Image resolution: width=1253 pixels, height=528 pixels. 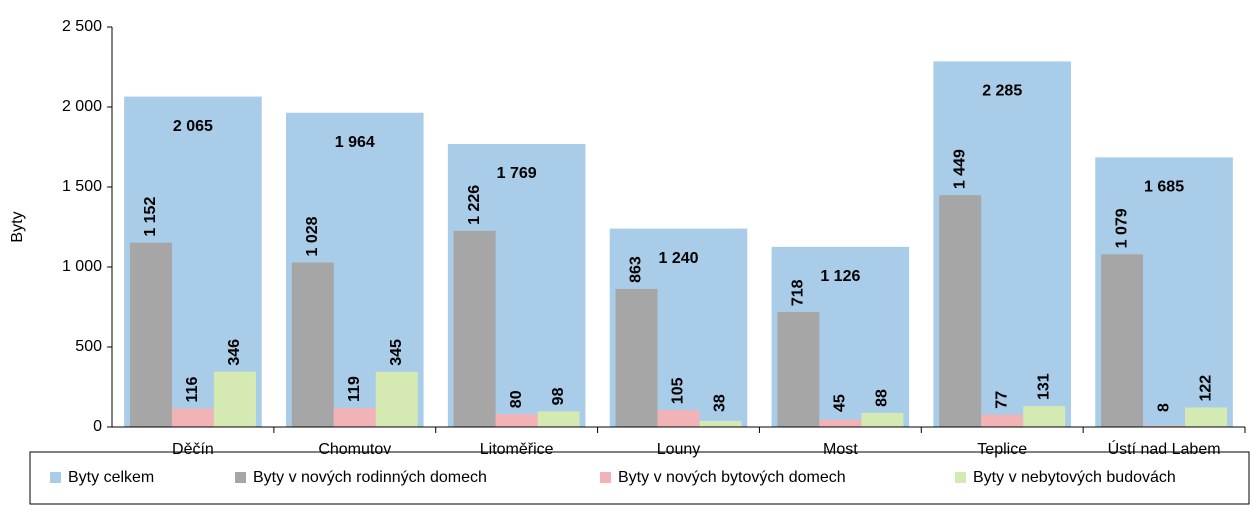 I want to click on value-label: 77, so click(x=1001, y=400).